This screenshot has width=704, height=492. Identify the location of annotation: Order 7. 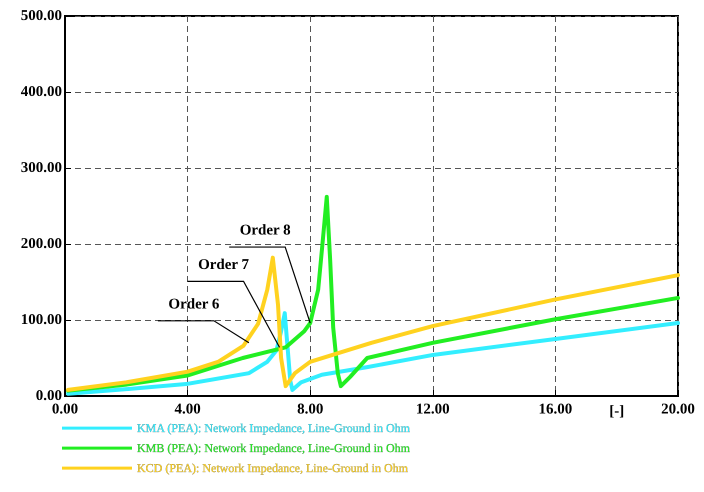
(224, 264).